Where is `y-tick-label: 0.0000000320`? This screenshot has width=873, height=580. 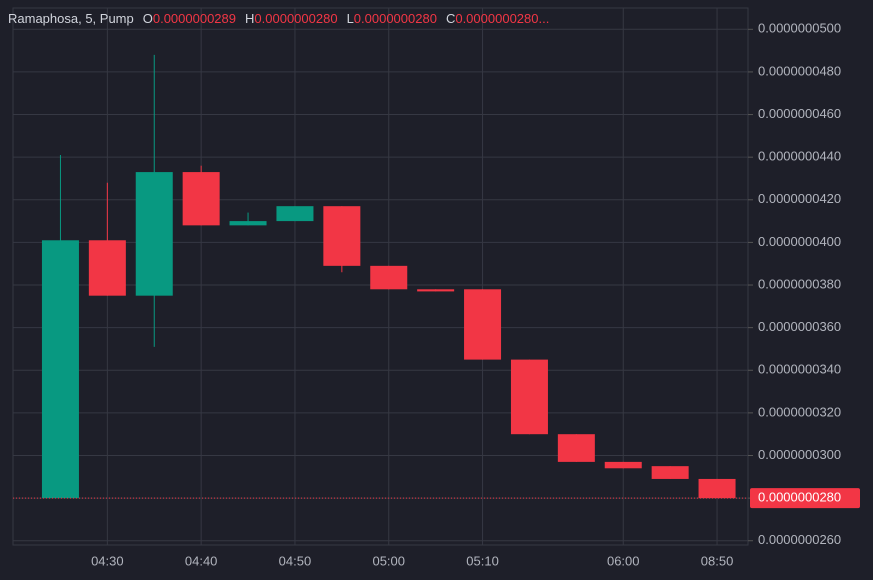
y-tick-label: 0.0000000320 is located at coordinates (799, 411).